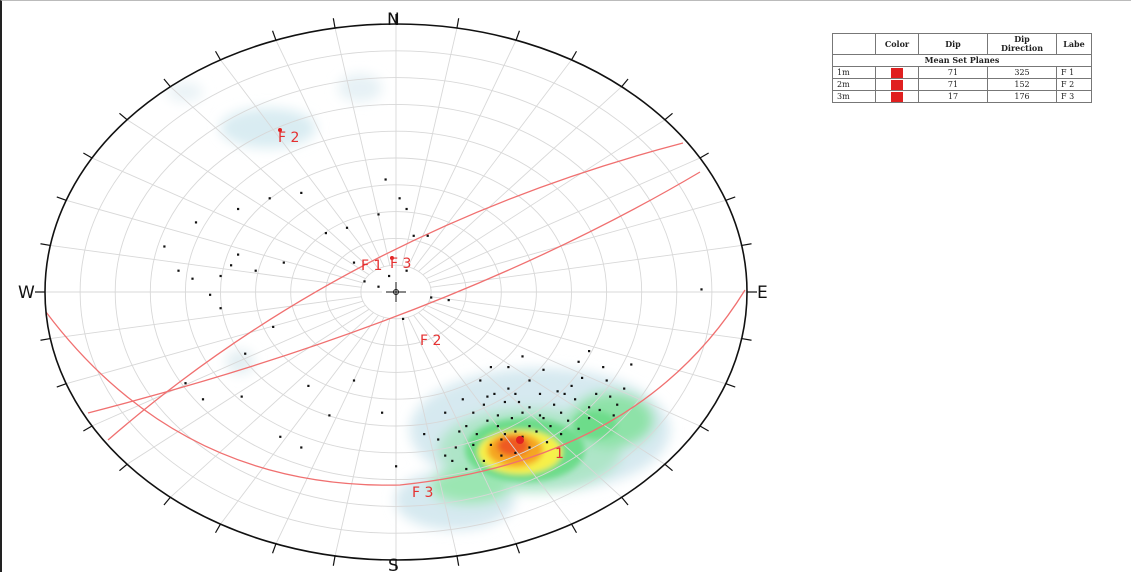  What do you see at coordinates (854, 72) in the screenshot?
I see `legend-row-id: 1m` at bounding box center [854, 72].